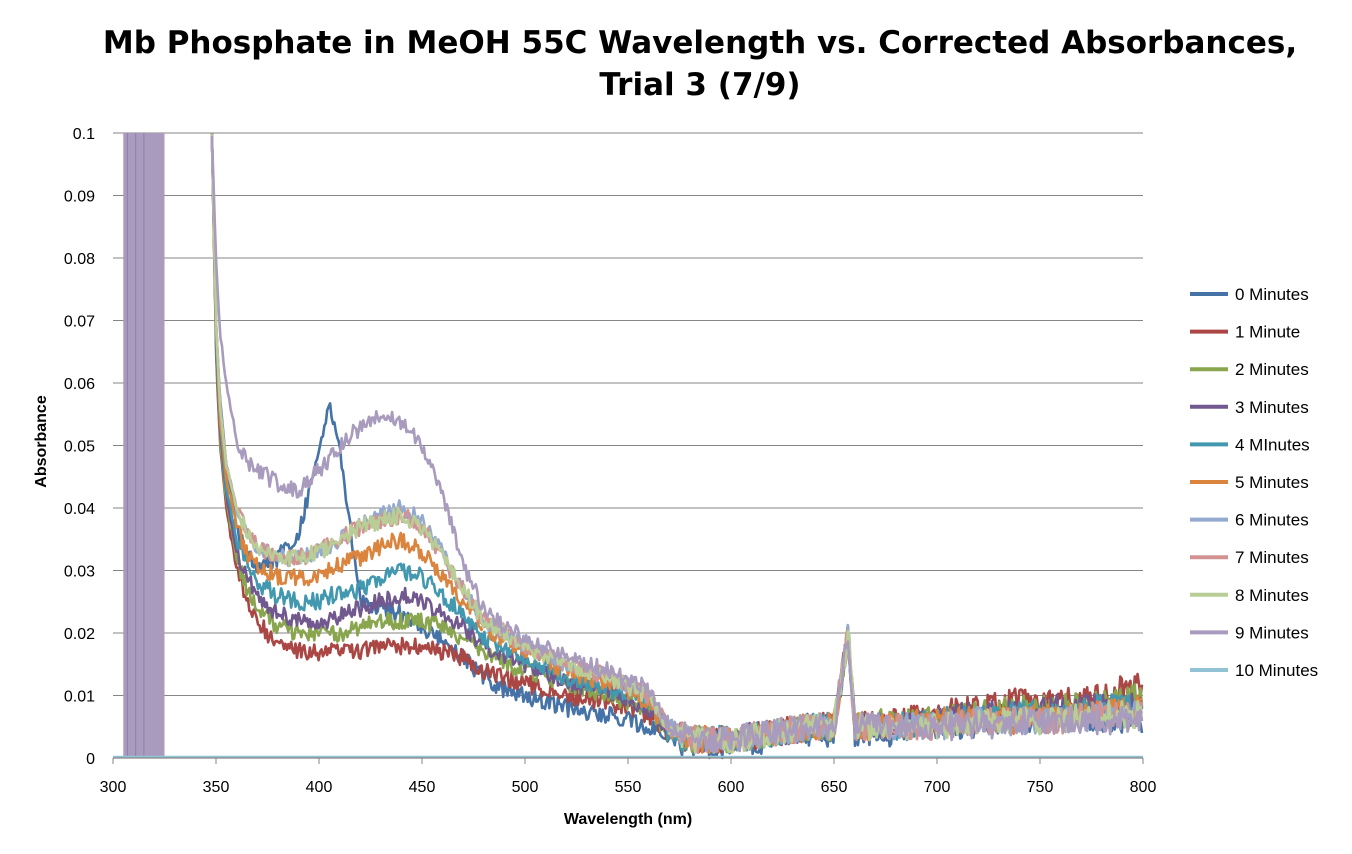  I want to click on y-tick-label: 0.03, so click(79, 572).